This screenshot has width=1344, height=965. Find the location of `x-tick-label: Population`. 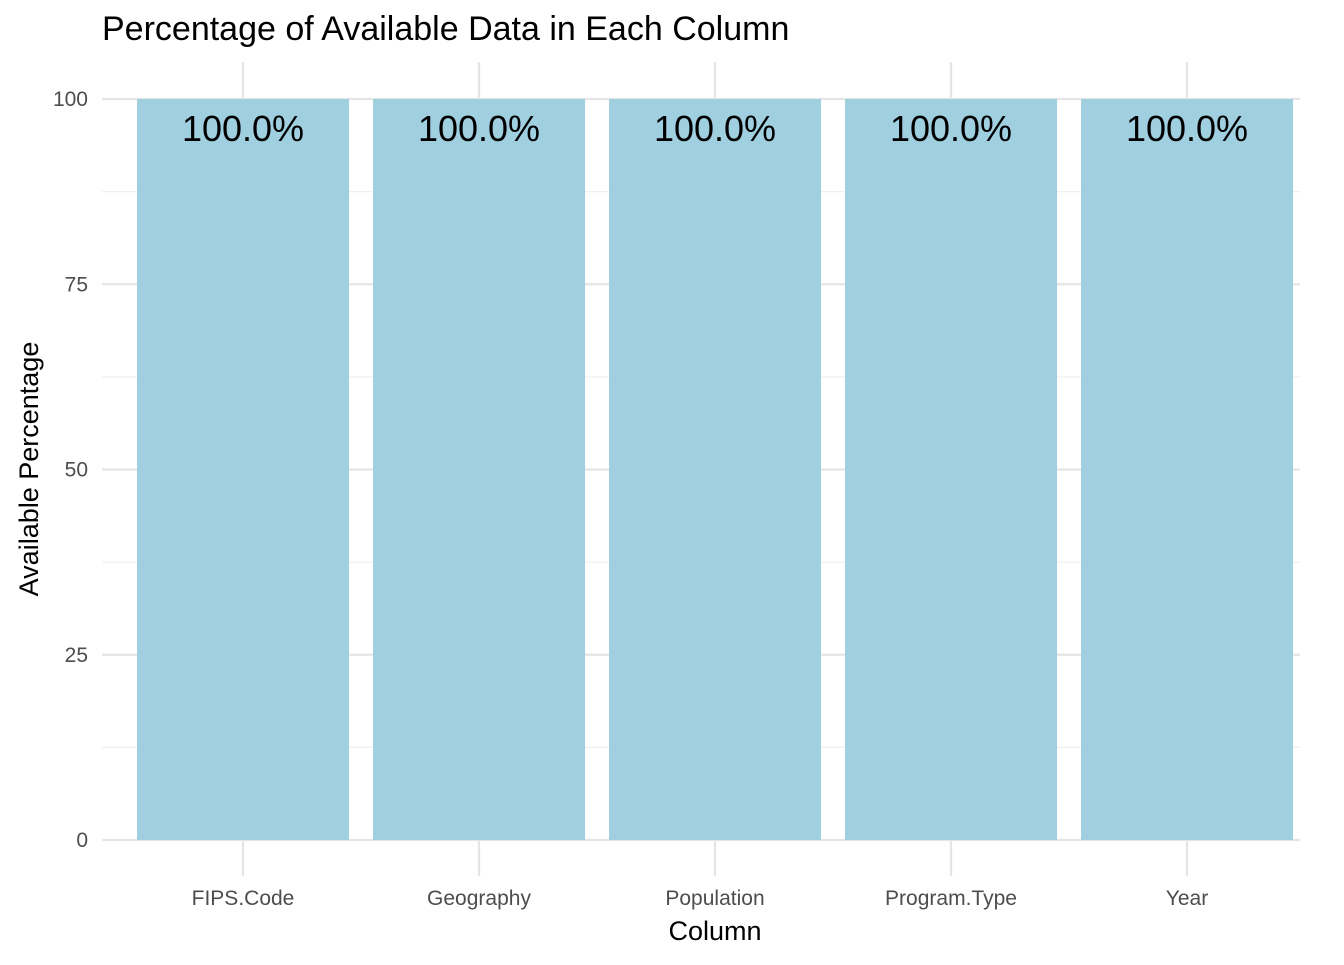

x-tick-label: Population is located at coordinates (714, 898).